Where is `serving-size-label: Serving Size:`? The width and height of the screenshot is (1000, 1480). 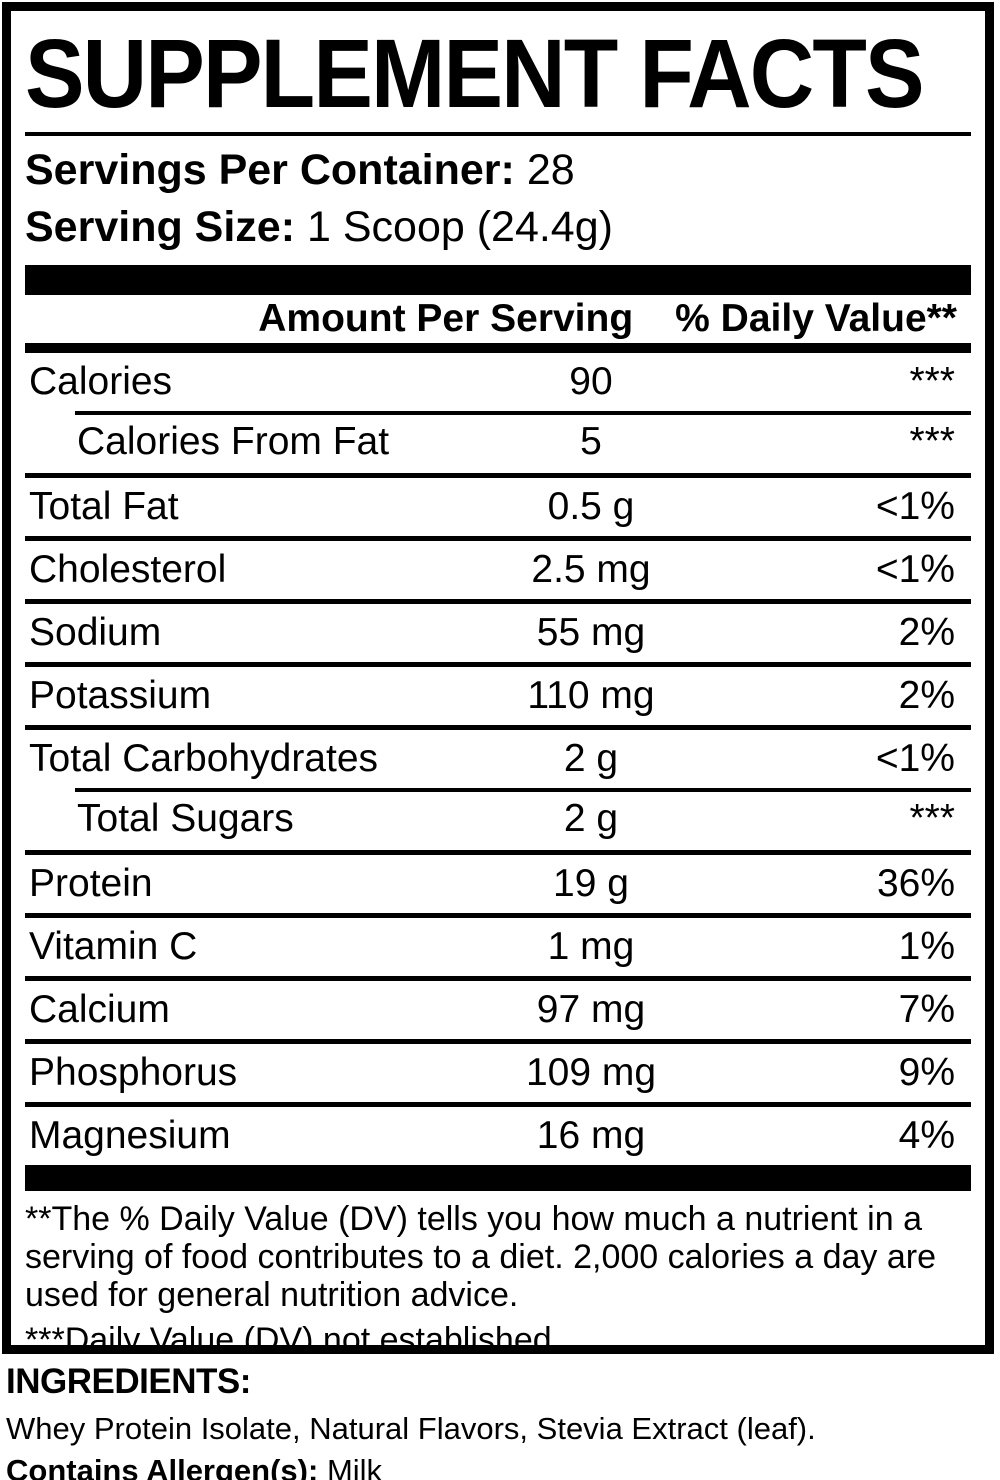 serving-size-label: Serving Size: is located at coordinates (160, 227).